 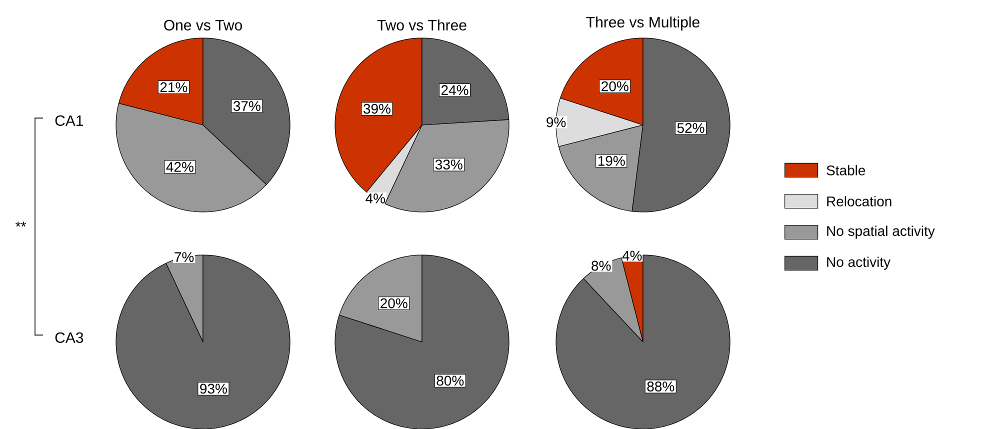 I want to click on data-label: 21%, so click(x=174, y=87).